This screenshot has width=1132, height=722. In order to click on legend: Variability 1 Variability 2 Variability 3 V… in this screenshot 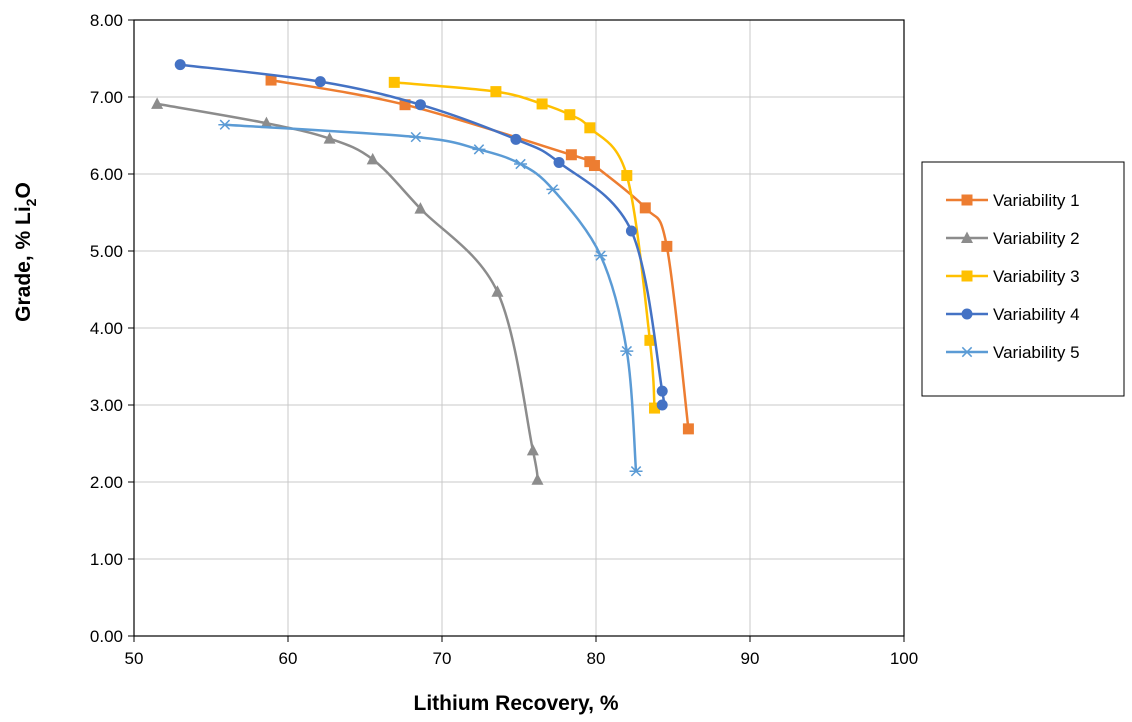, I will do `click(1023, 279)`.